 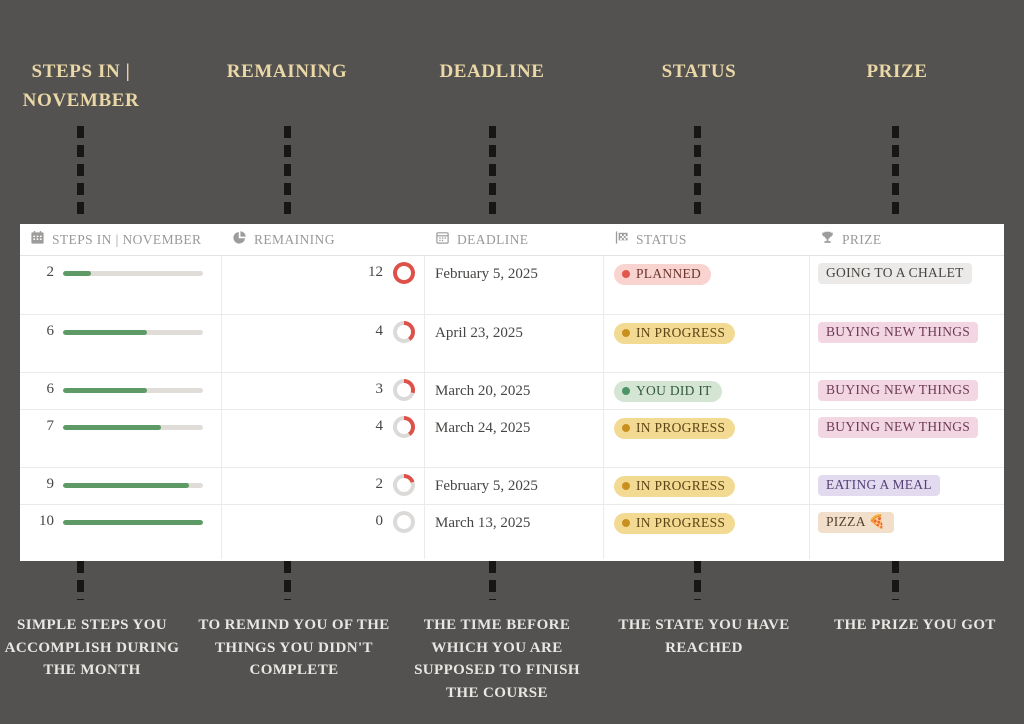 I want to click on status-badge: PLANNED, so click(x=663, y=274).